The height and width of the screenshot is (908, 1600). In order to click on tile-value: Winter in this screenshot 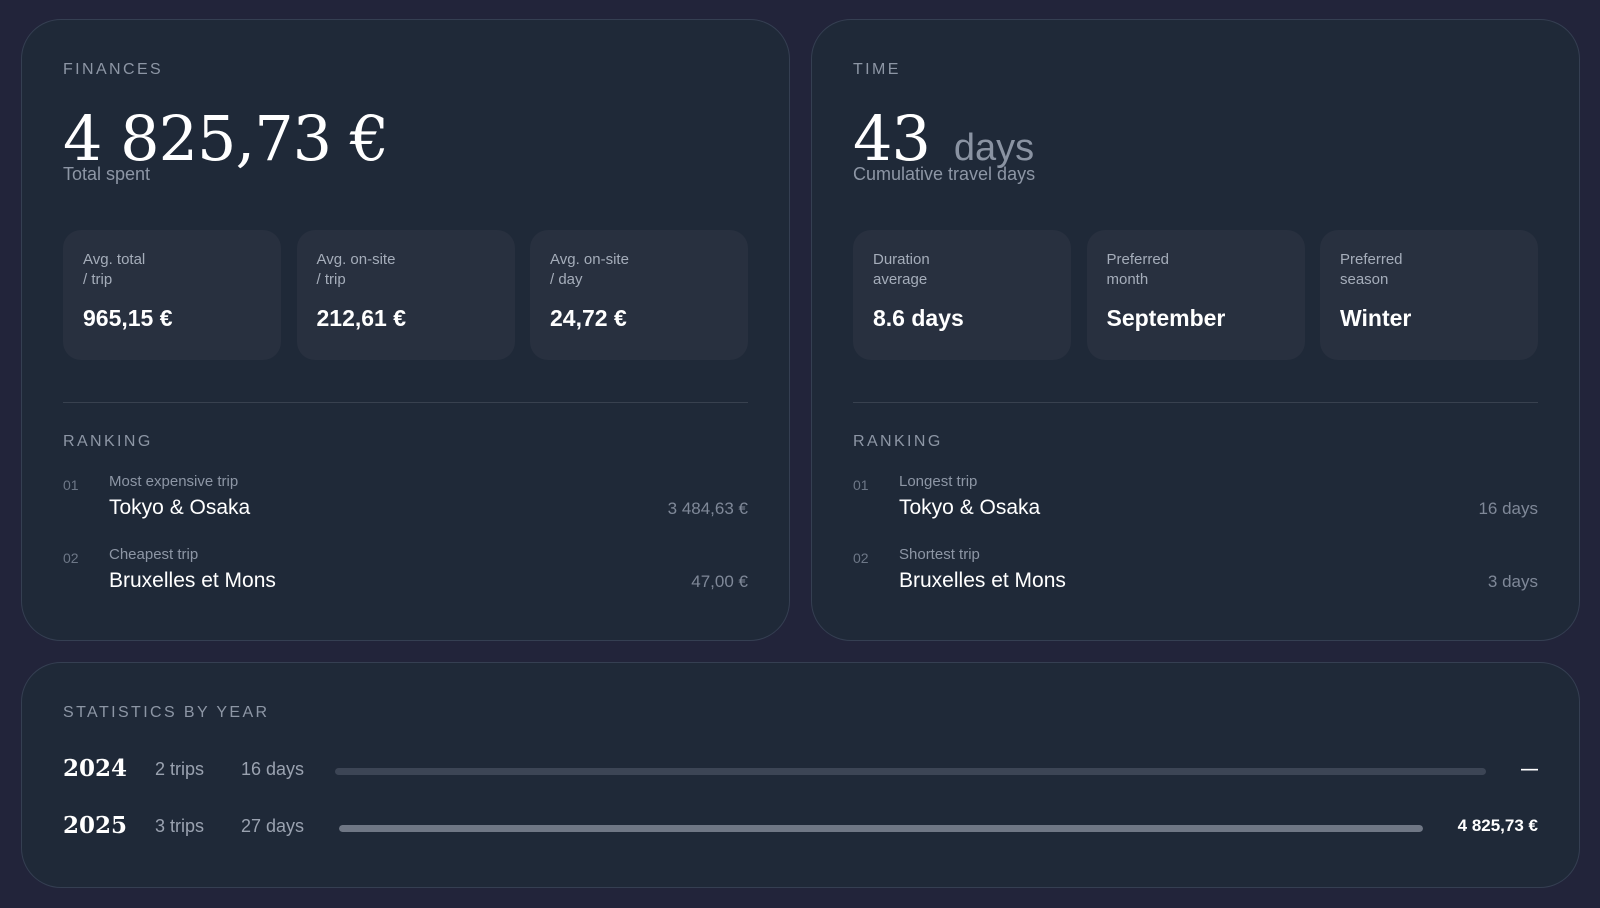, I will do `click(1376, 318)`.